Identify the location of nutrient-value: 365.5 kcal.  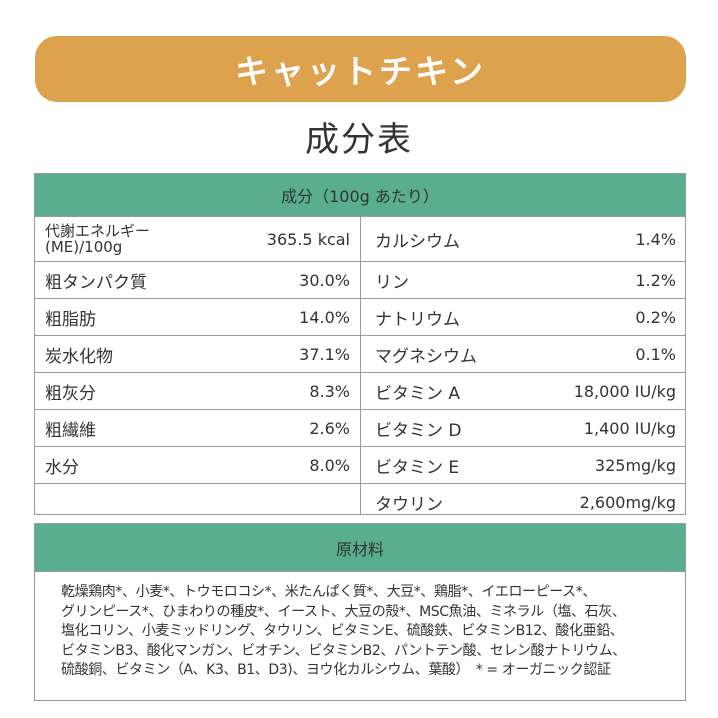
(308, 239).